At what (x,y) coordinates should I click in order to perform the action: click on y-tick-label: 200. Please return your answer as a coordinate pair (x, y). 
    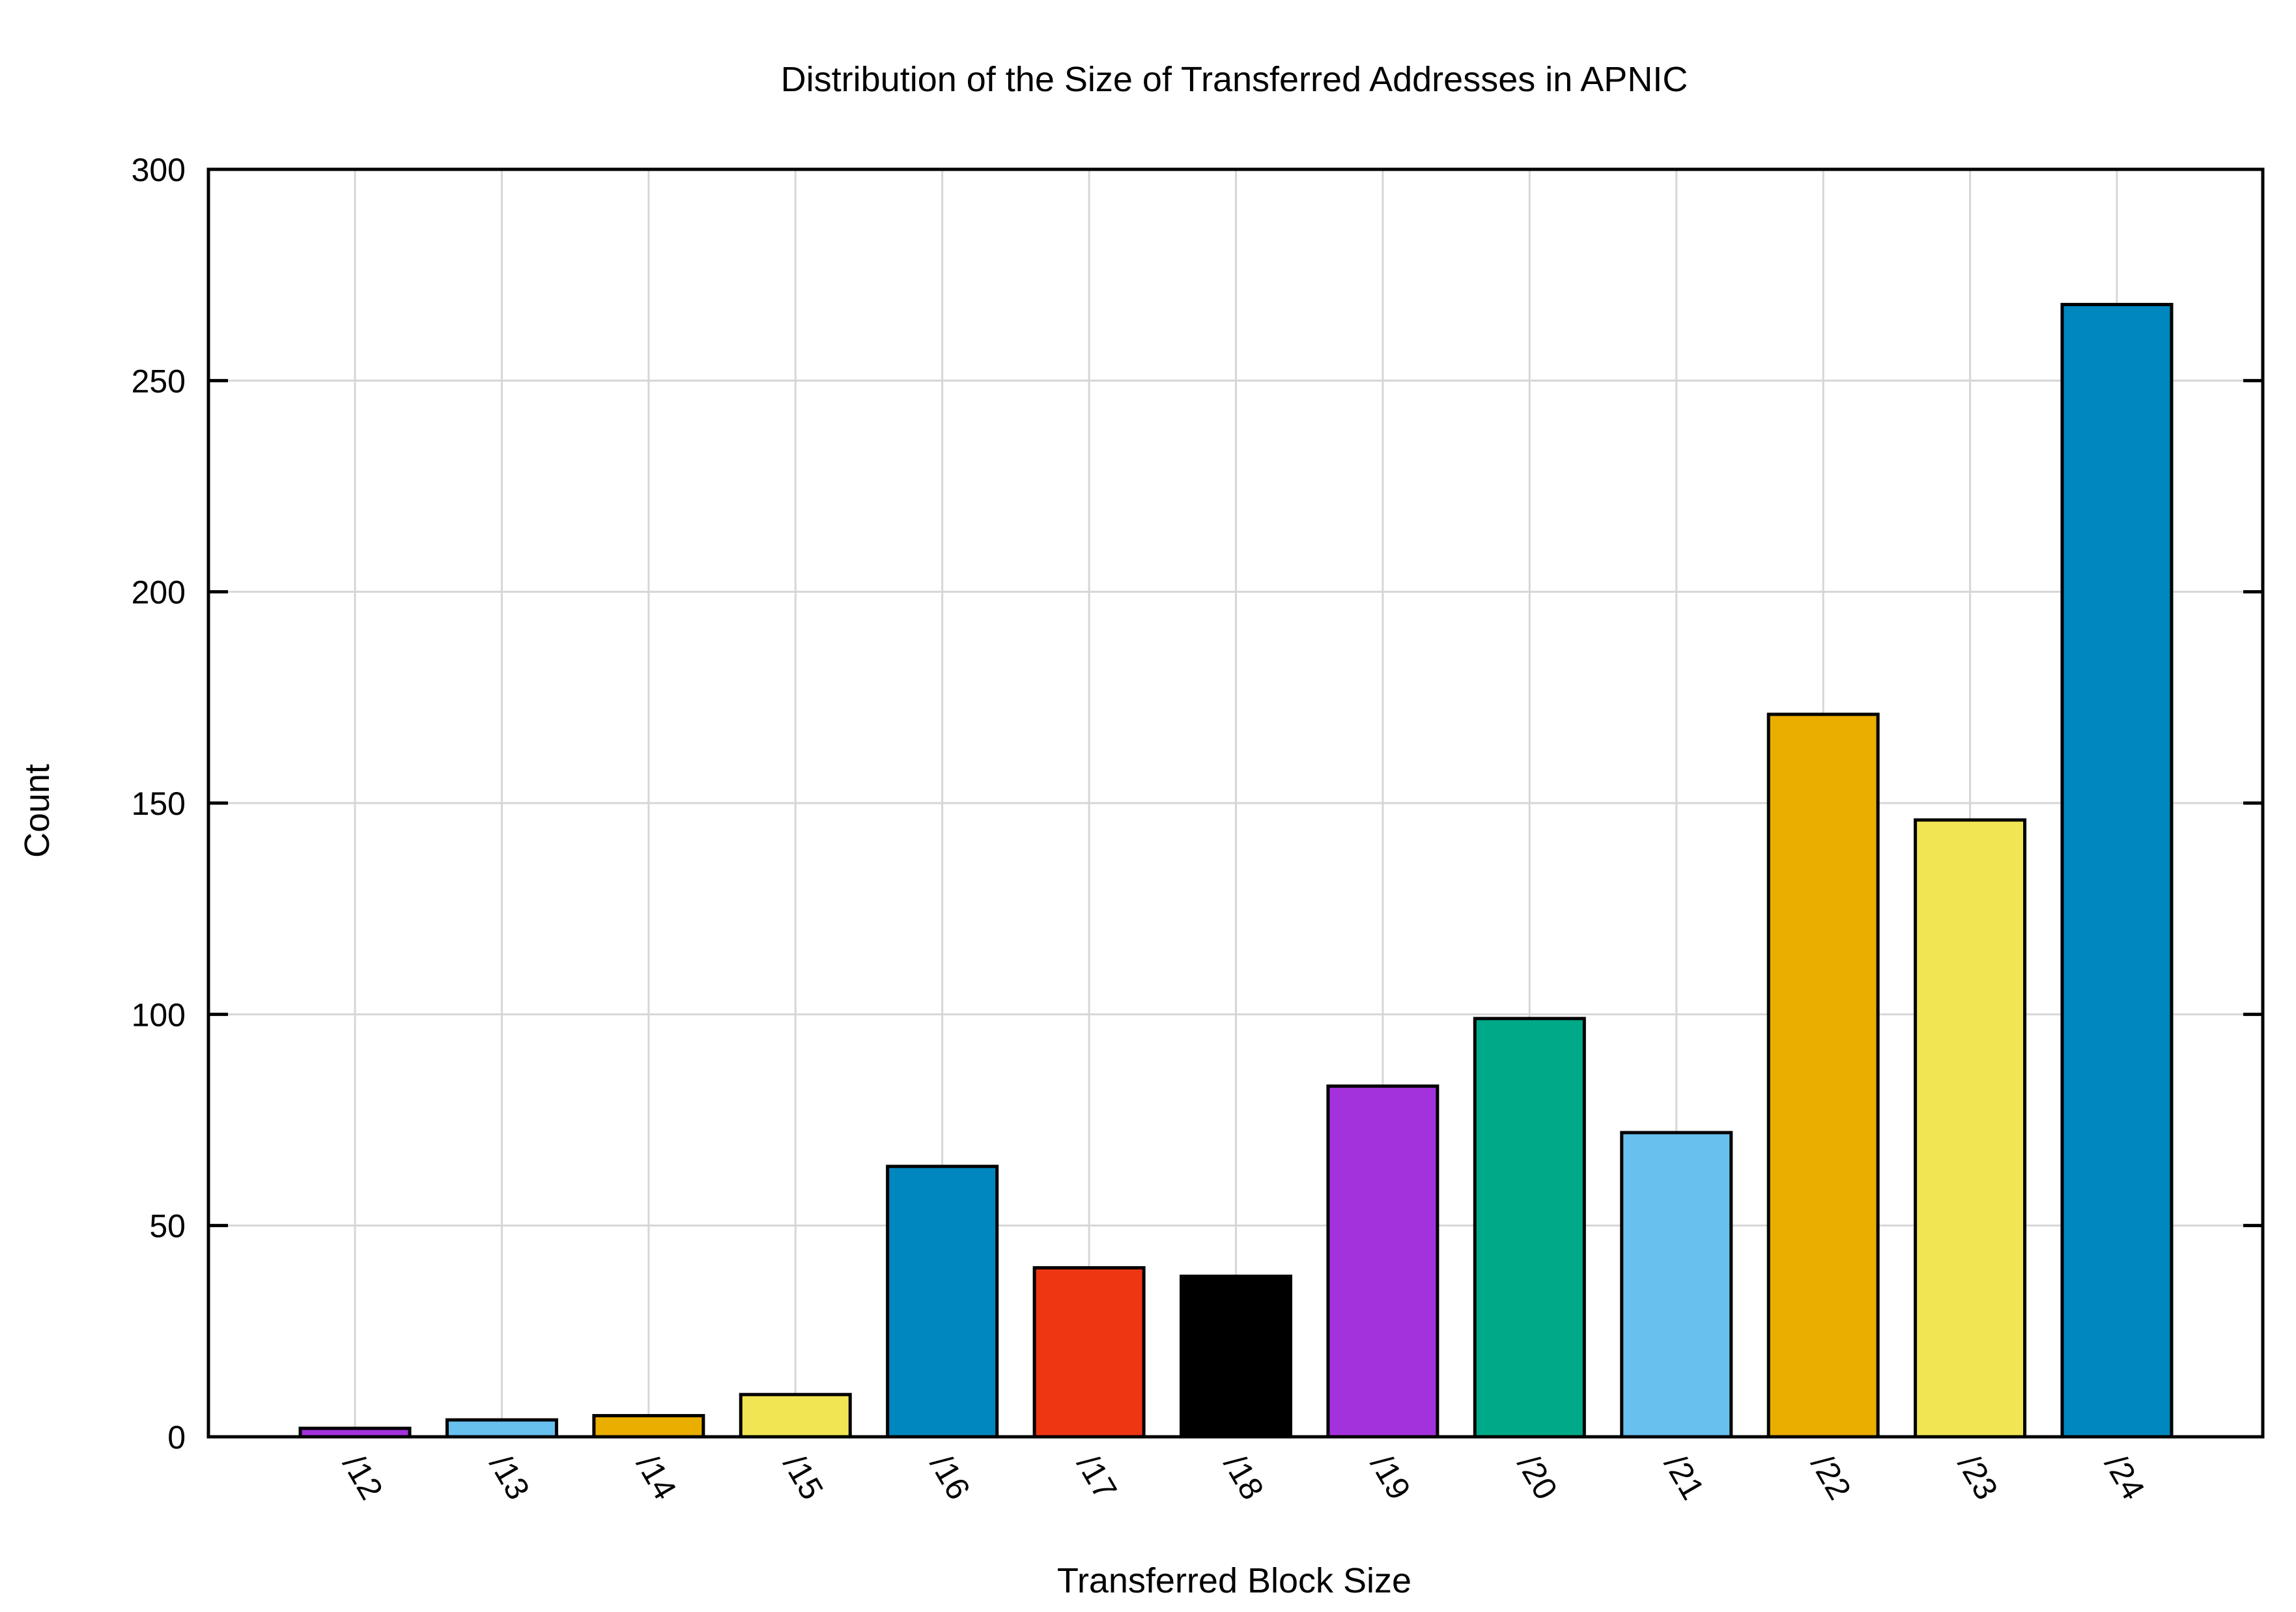
    Looking at the image, I should click on (159, 592).